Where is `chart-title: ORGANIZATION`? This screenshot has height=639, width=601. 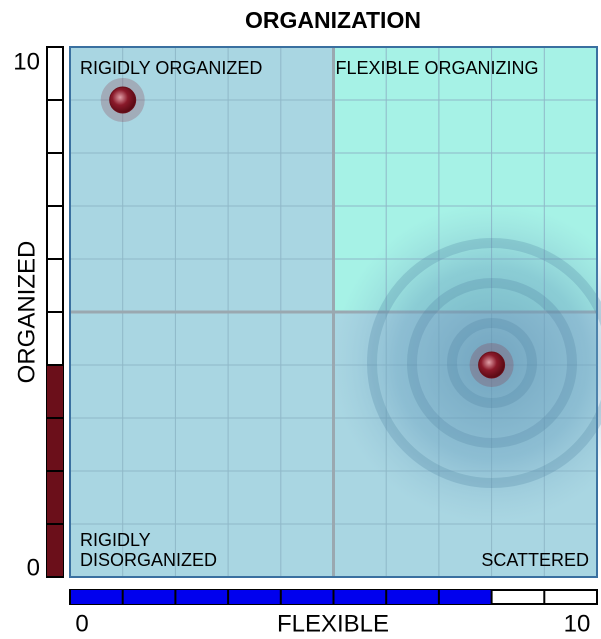
chart-title: ORGANIZATION is located at coordinates (333, 20).